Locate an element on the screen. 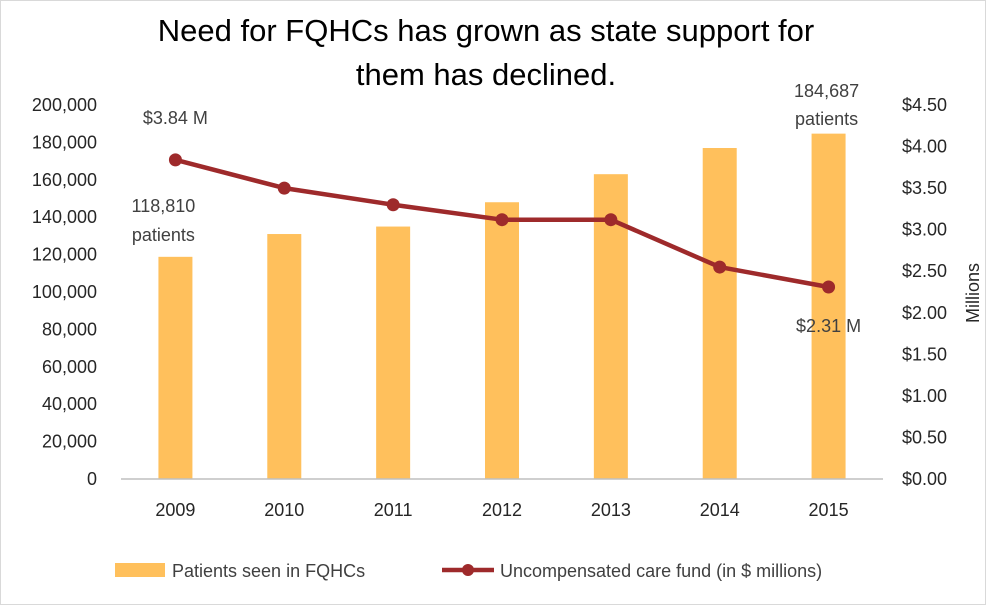 This screenshot has height=606, width=986. right-tick-label: $4.50 is located at coordinates (924, 105).